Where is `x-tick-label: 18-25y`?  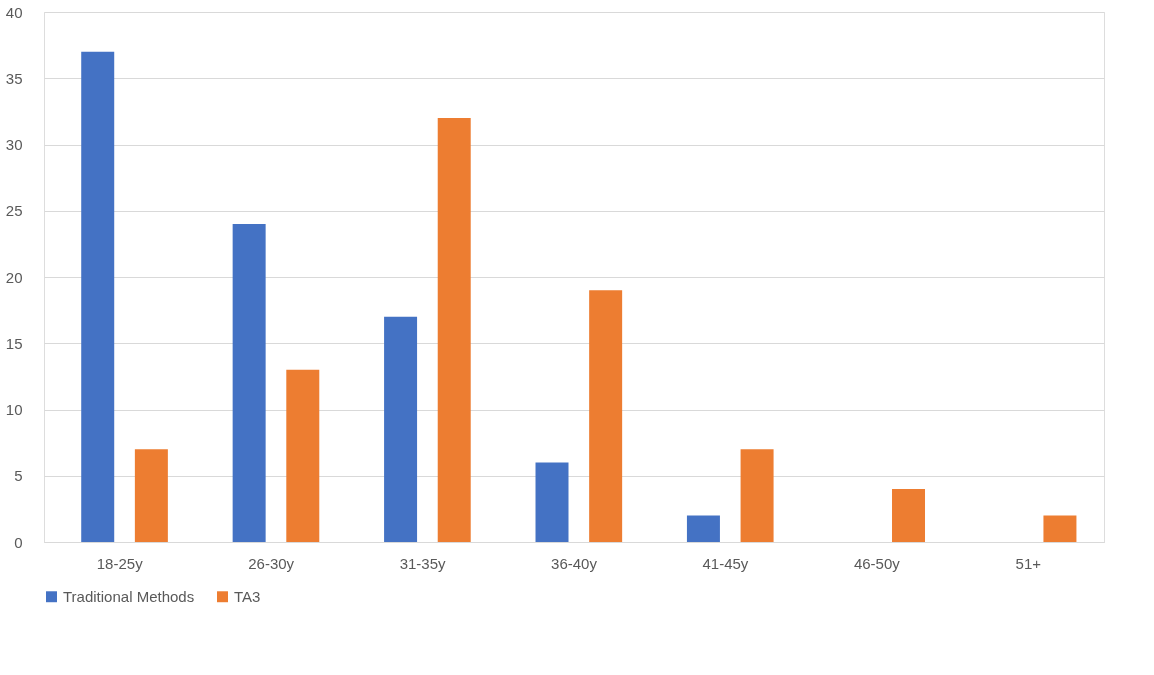 x-tick-label: 18-25y is located at coordinates (120, 563).